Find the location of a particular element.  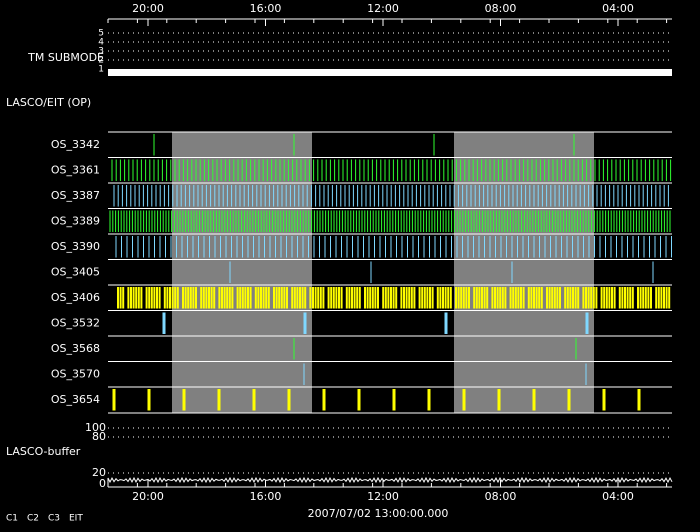

row-label: OS_3406 is located at coordinates (75, 297).